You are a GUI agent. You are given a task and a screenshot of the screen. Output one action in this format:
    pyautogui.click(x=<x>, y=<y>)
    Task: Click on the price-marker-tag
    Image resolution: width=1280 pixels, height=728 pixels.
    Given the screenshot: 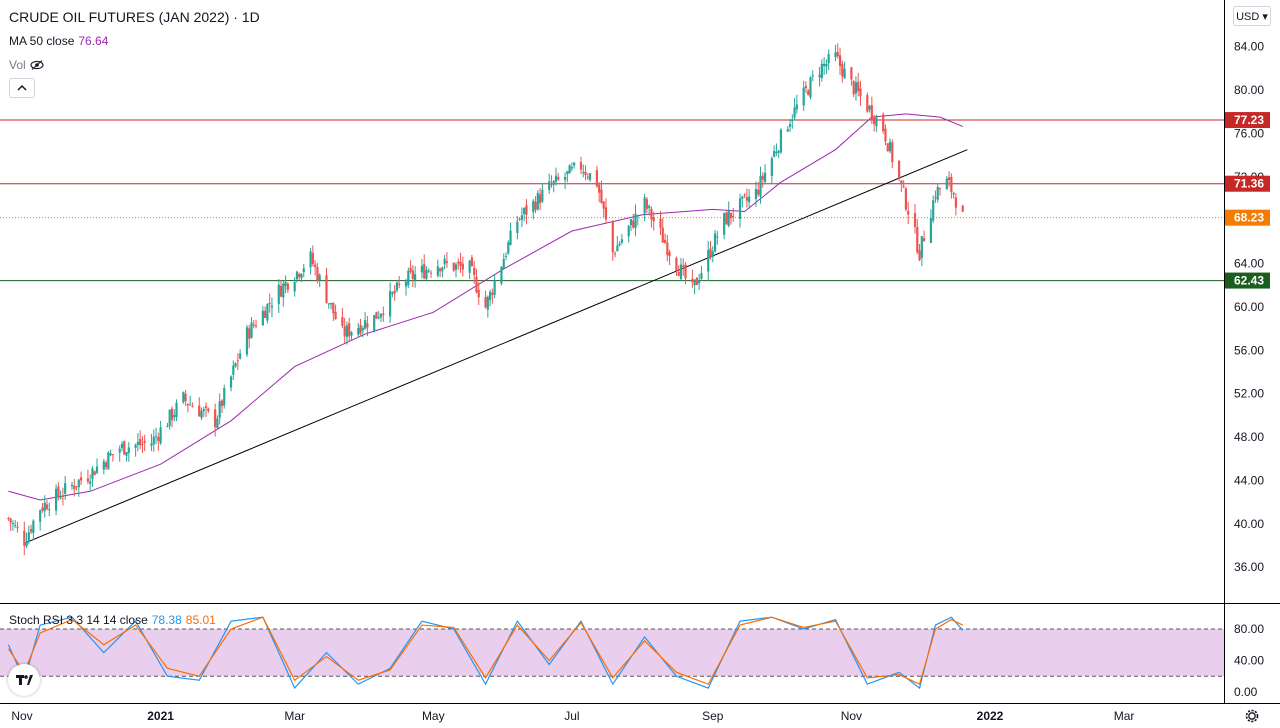 What is the action you would take?
    pyautogui.click(x=1247, y=217)
    